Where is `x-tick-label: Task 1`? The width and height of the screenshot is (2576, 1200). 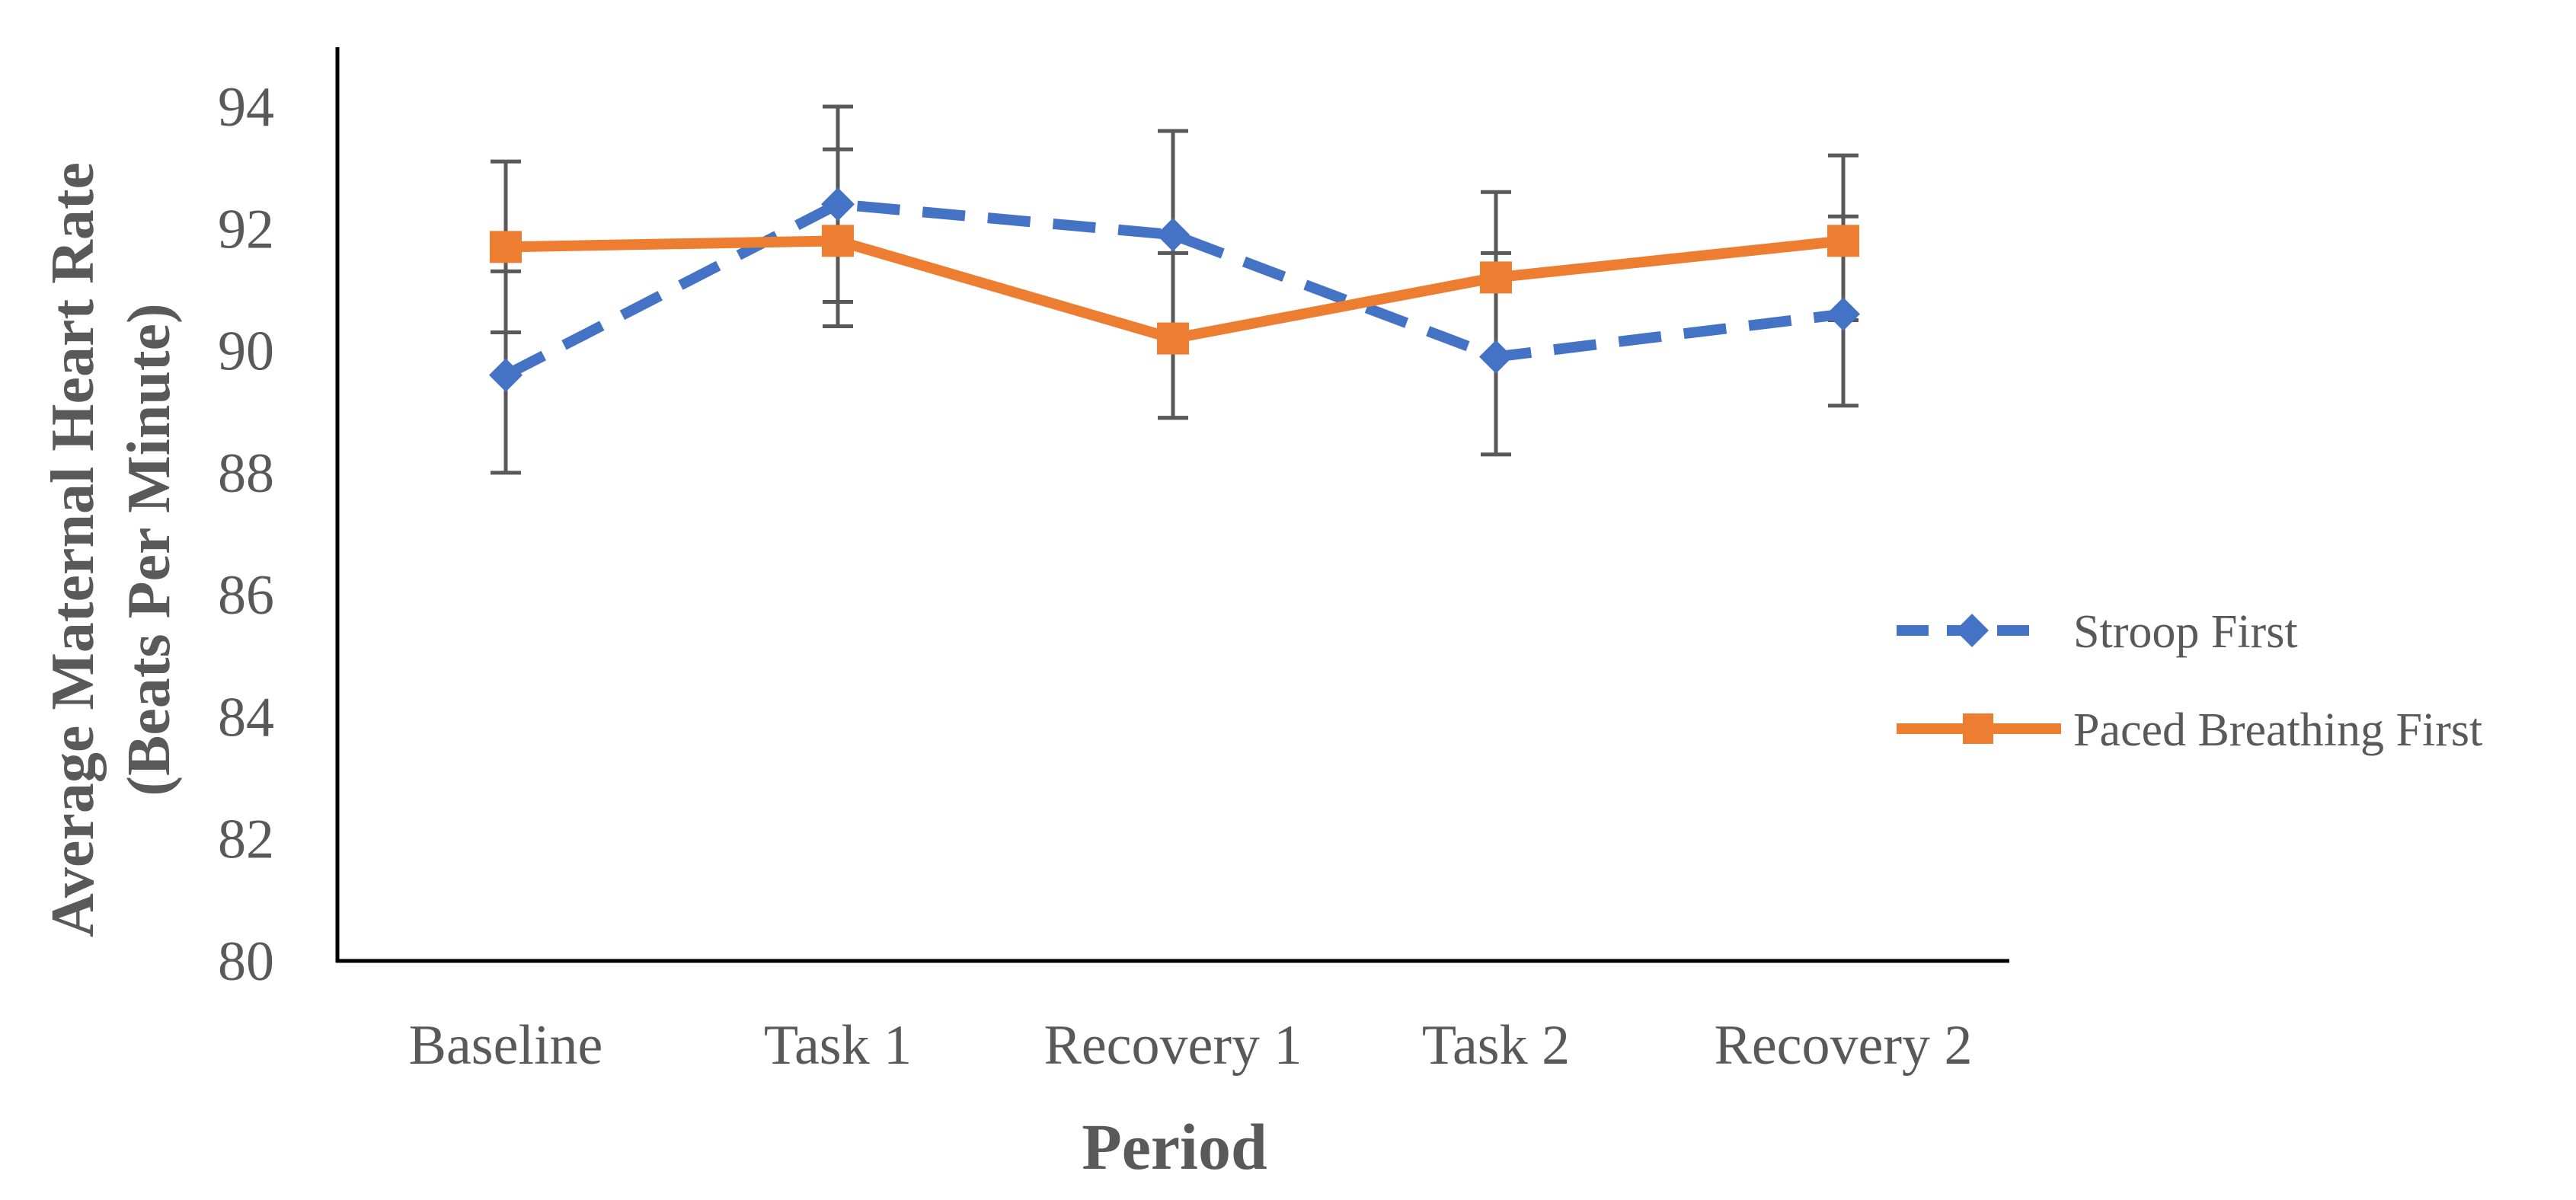
x-tick-label: Task 1 is located at coordinates (838, 1045).